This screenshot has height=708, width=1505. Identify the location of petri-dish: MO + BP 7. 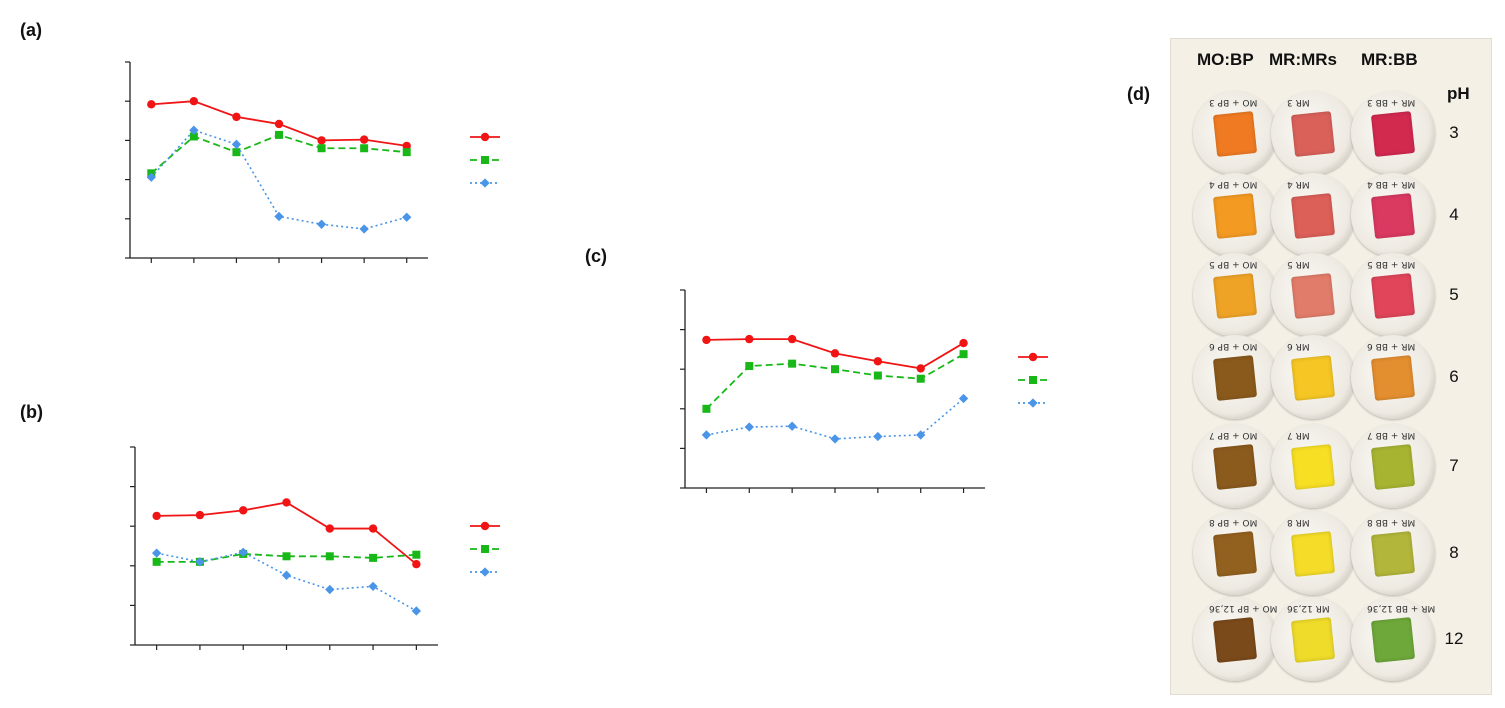
(1235, 466).